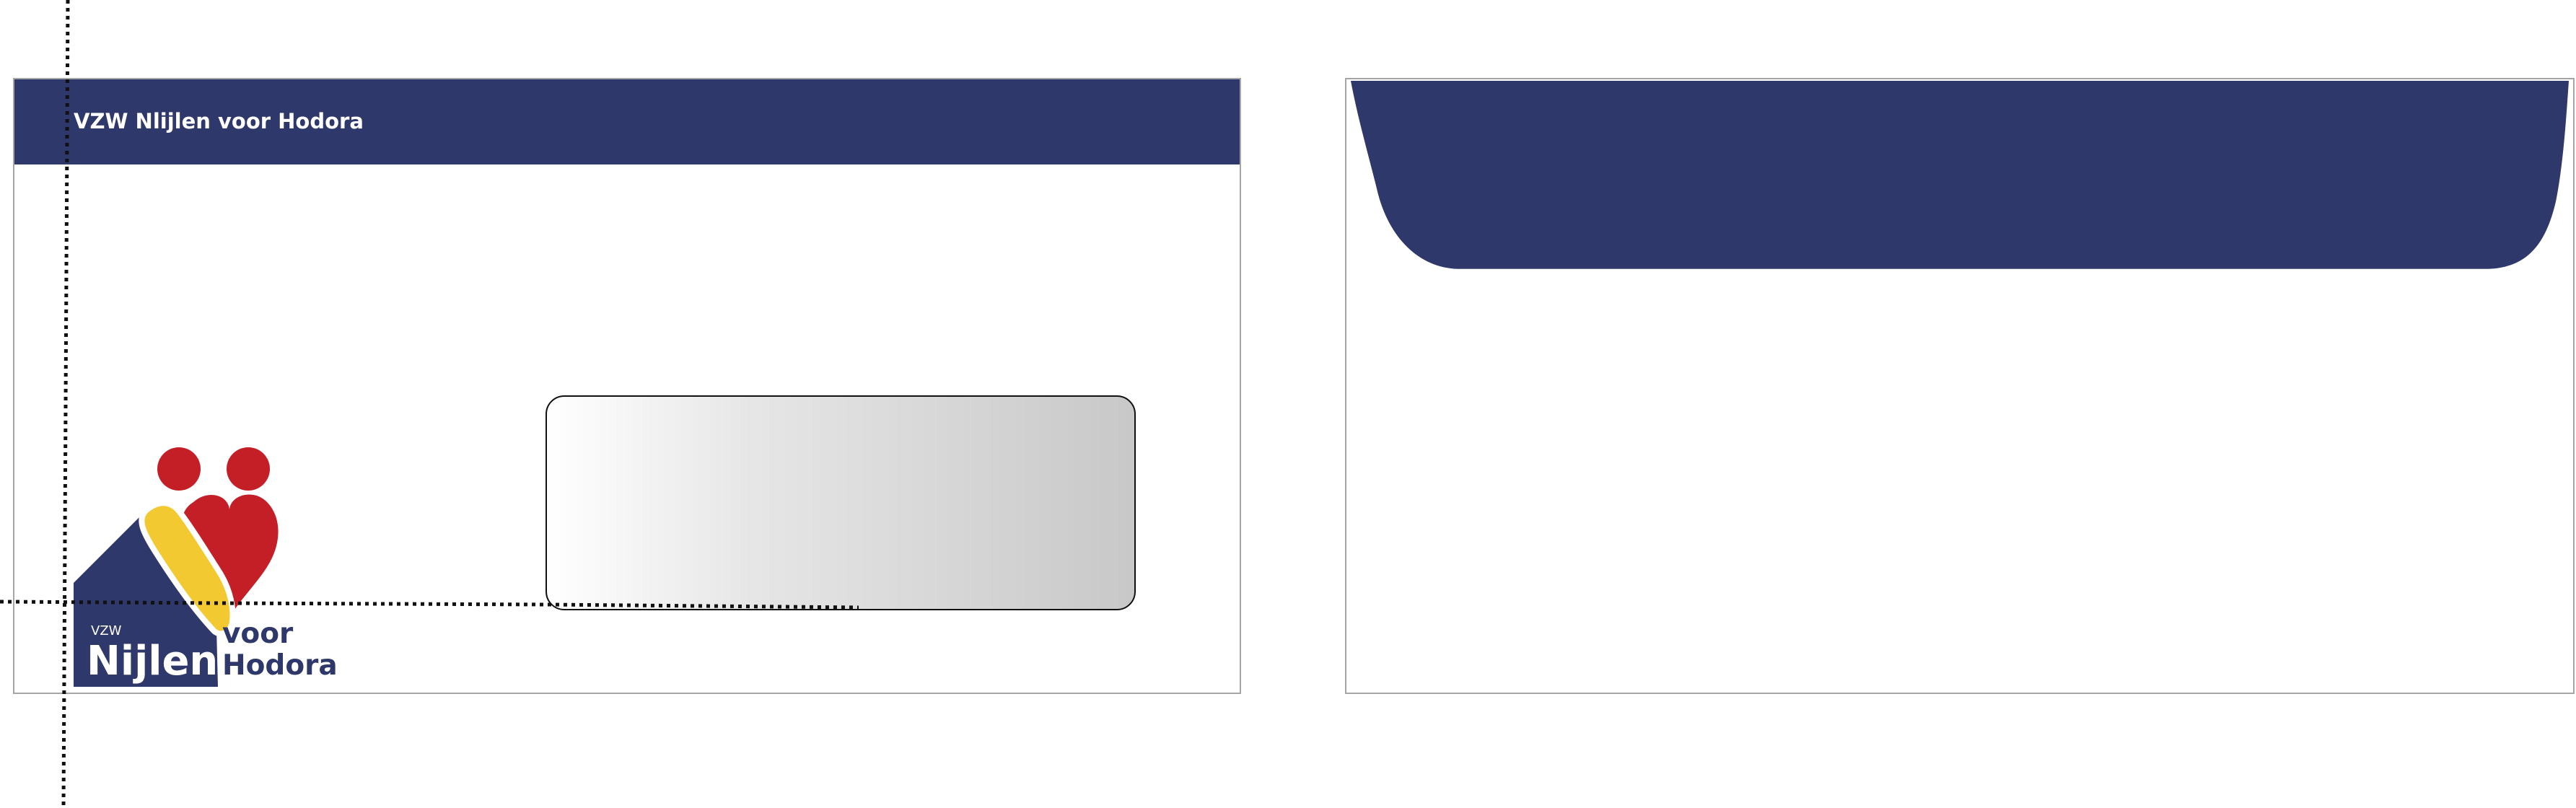 This screenshot has height=808, width=2576. What do you see at coordinates (107, 630) in the screenshot?
I see `logo-prefix-text: VZW` at bounding box center [107, 630].